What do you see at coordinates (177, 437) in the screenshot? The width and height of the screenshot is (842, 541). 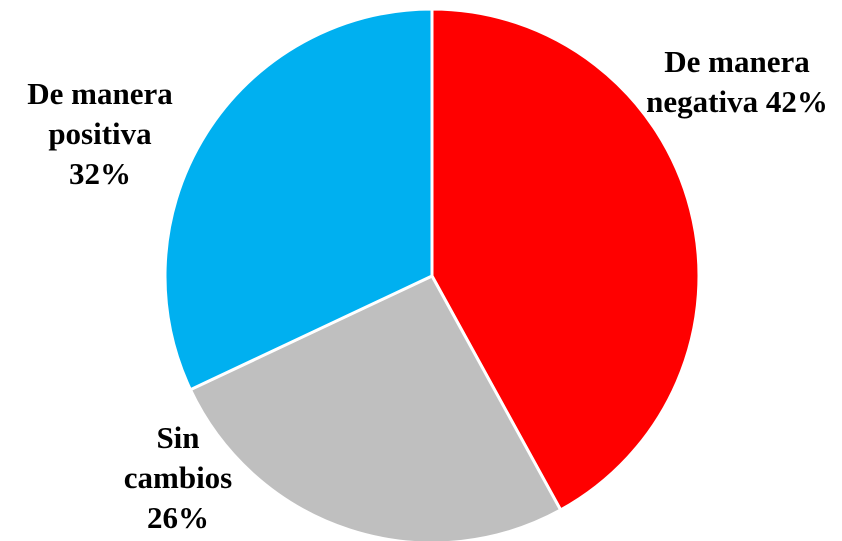 I see `slice-label-line: Sin` at bounding box center [177, 437].